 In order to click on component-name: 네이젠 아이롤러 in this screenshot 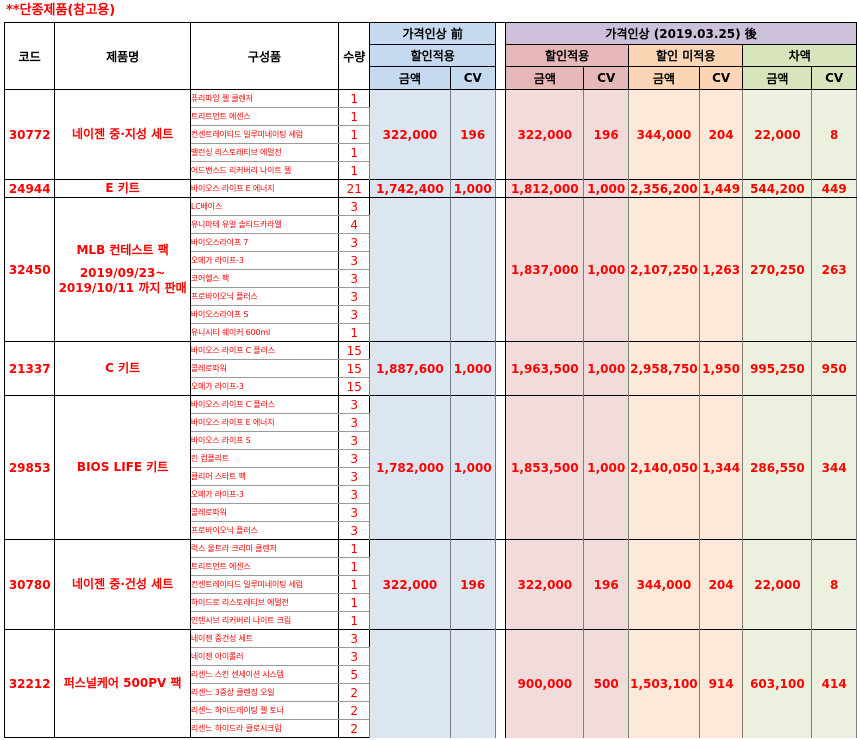, I will do `click(264, 656)`.